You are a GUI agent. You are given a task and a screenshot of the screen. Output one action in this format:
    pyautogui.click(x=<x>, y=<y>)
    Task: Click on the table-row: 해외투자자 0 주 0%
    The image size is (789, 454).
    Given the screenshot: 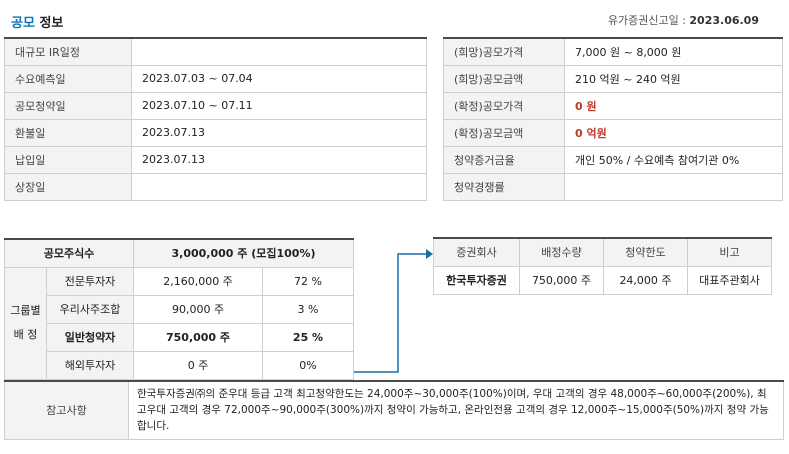 What is the action you would take?
    pyautogui.click(x=179, y=365)
    